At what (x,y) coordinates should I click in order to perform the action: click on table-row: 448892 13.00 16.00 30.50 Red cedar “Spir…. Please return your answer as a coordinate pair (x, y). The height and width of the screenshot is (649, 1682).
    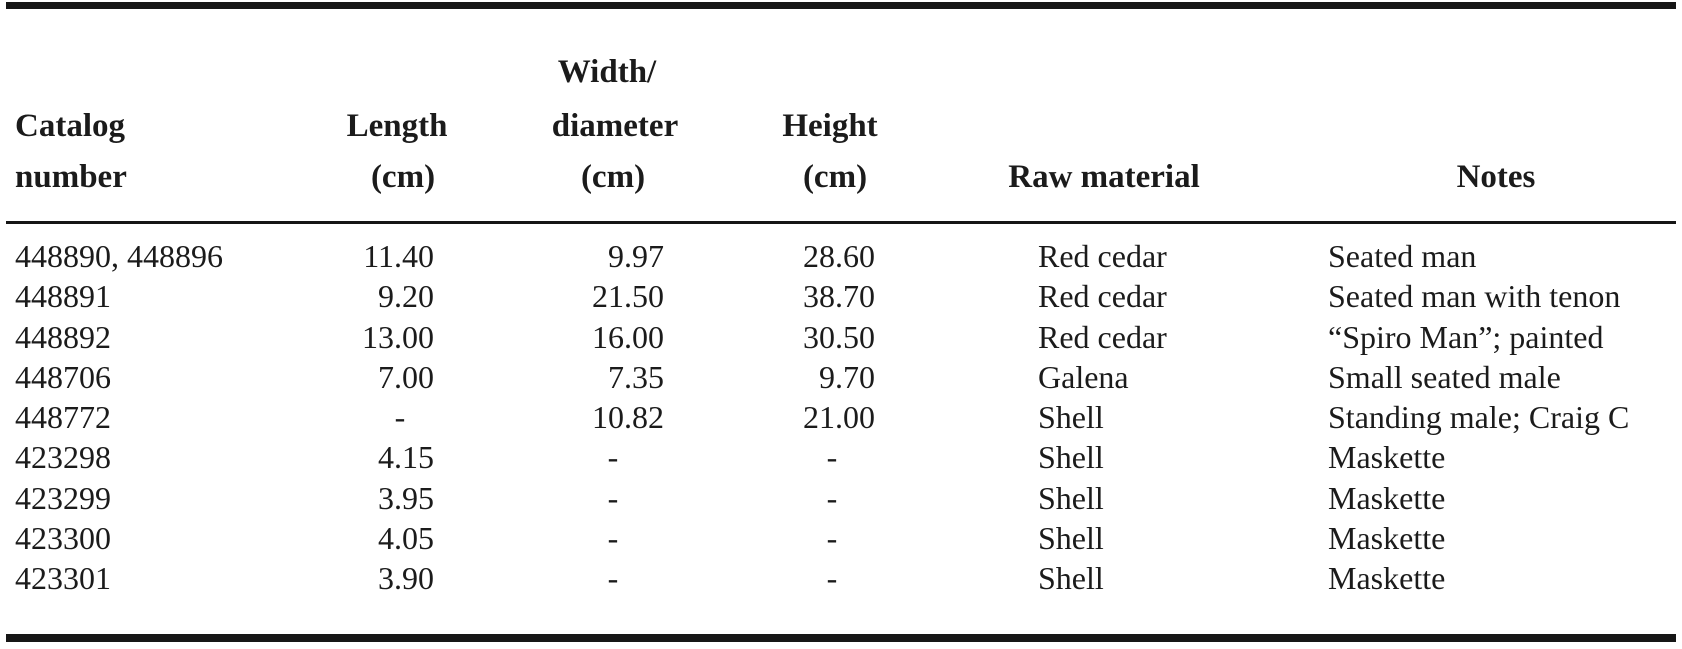
    Looking at the image, I should click on (841, 337).